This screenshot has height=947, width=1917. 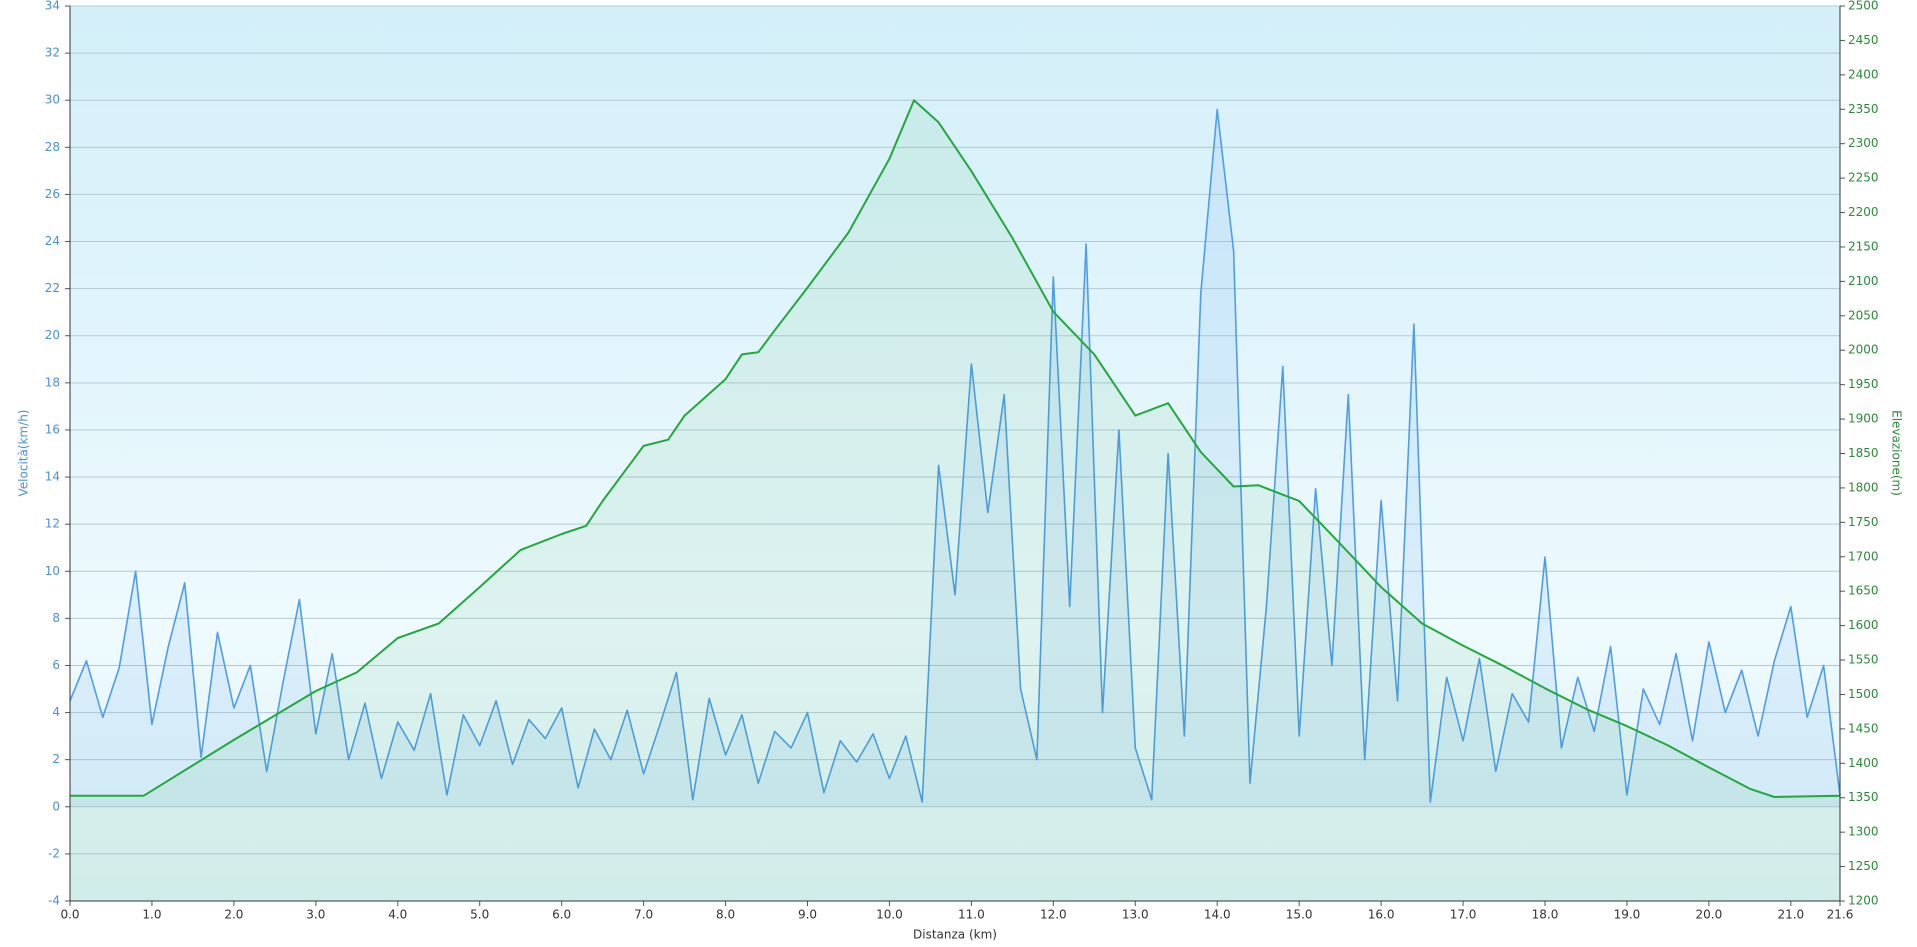 I want to click on y-tick-label: 34, so click(x=52, y=6).